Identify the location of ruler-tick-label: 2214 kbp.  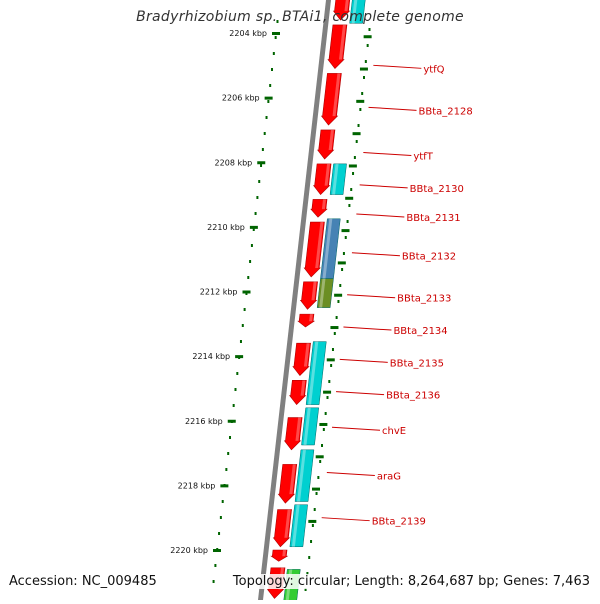
(211, 356).